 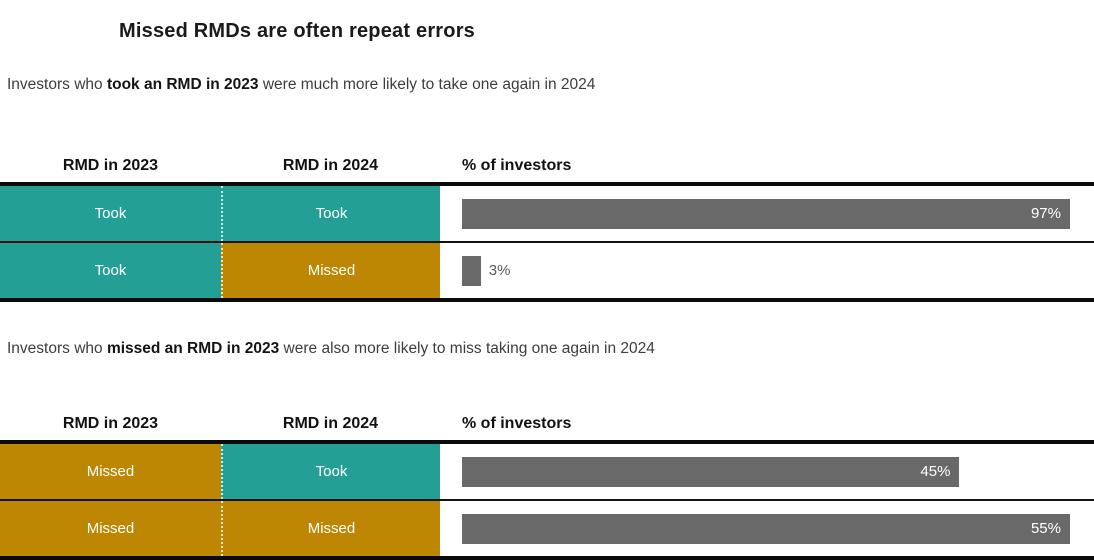 I want to click on bar: 97%, so click(x=766, y=213).